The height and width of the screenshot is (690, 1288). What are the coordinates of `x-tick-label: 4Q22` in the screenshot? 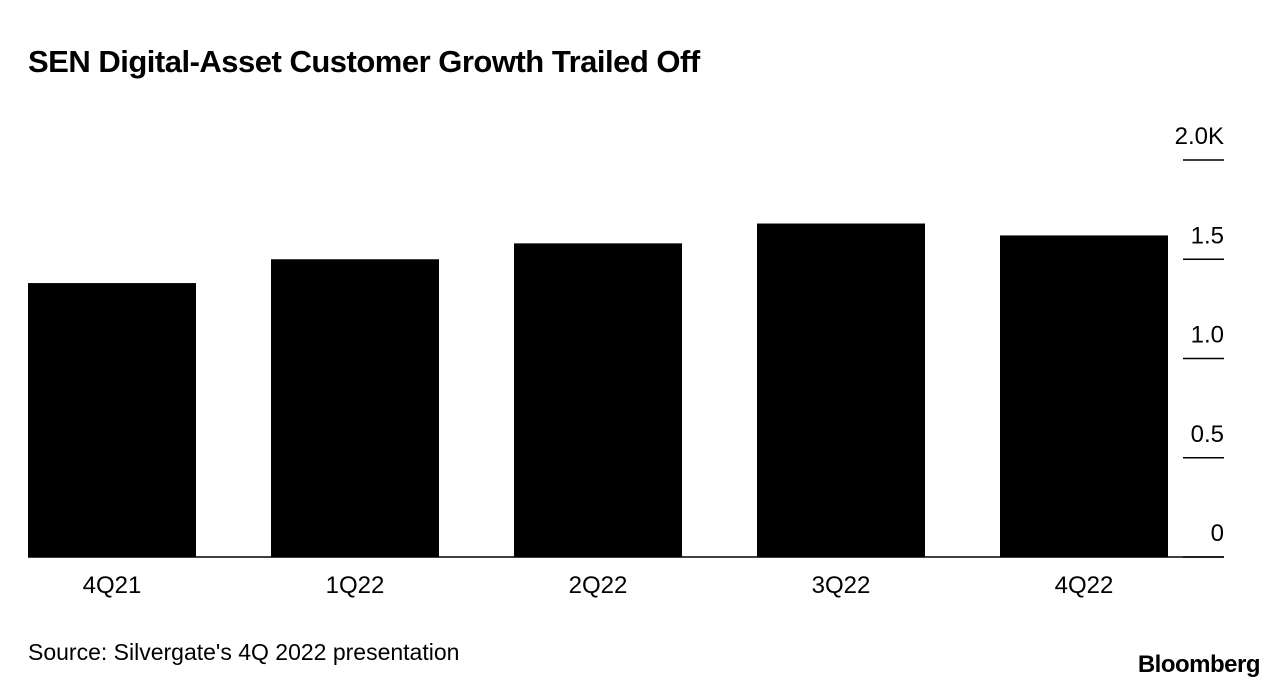 It's located at (1084, 585).